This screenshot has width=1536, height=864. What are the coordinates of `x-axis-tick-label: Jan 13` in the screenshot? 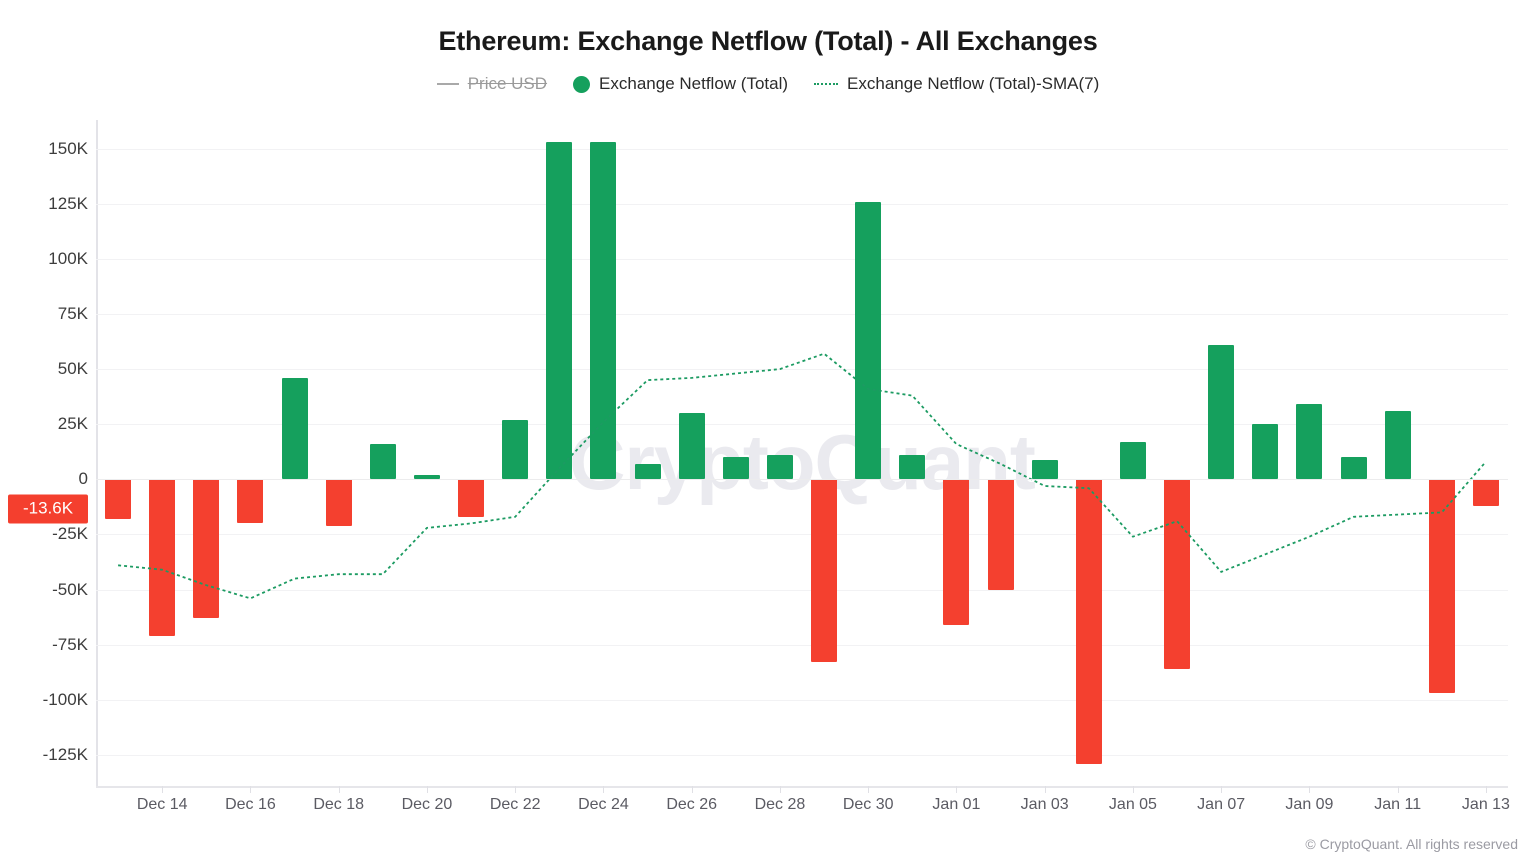 It's located at (1485, 804).